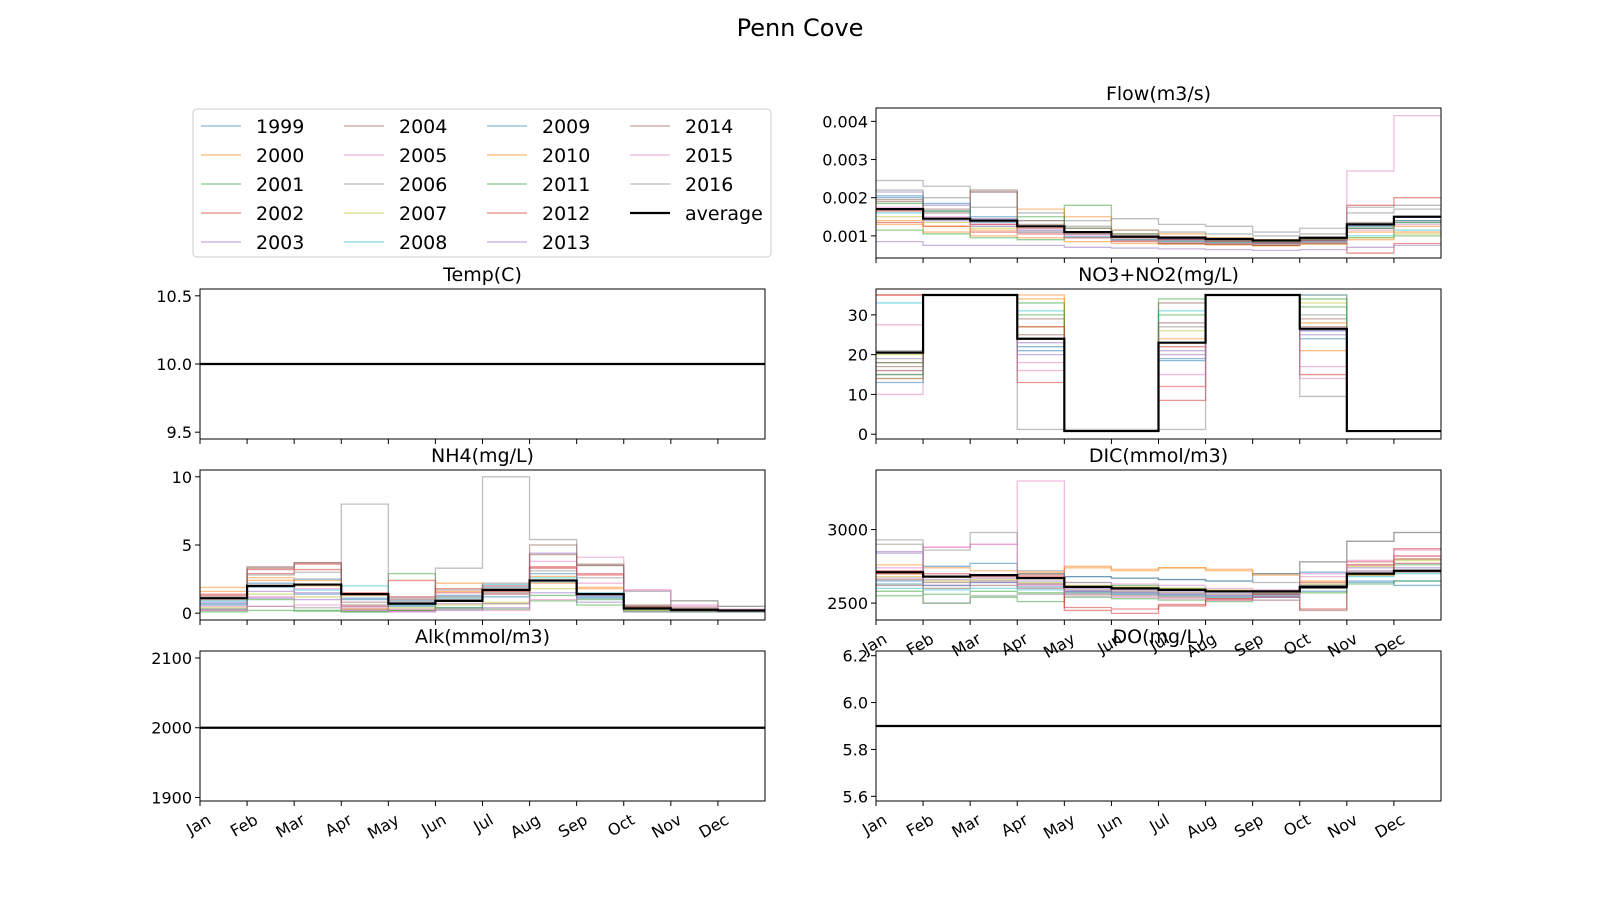  Describe the element at coordinates (187, 545) in the screenshot. I see `y-tick-label: 5` at that location.